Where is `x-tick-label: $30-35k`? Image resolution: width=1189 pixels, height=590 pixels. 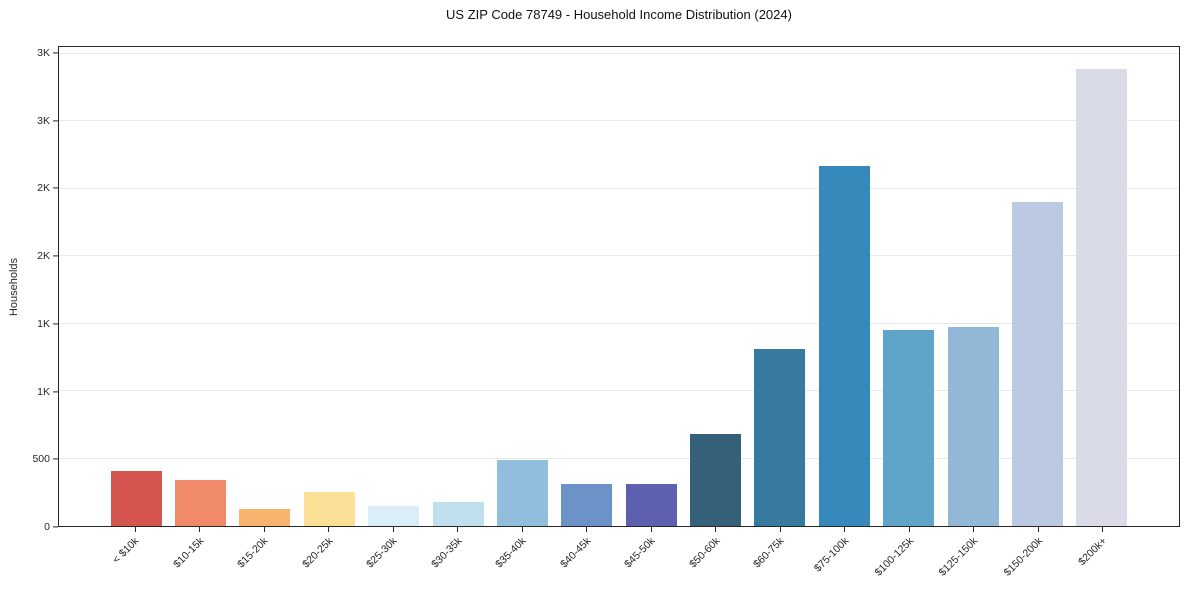
x-tick-label: $30-35k is located at coordinates (446, 553).